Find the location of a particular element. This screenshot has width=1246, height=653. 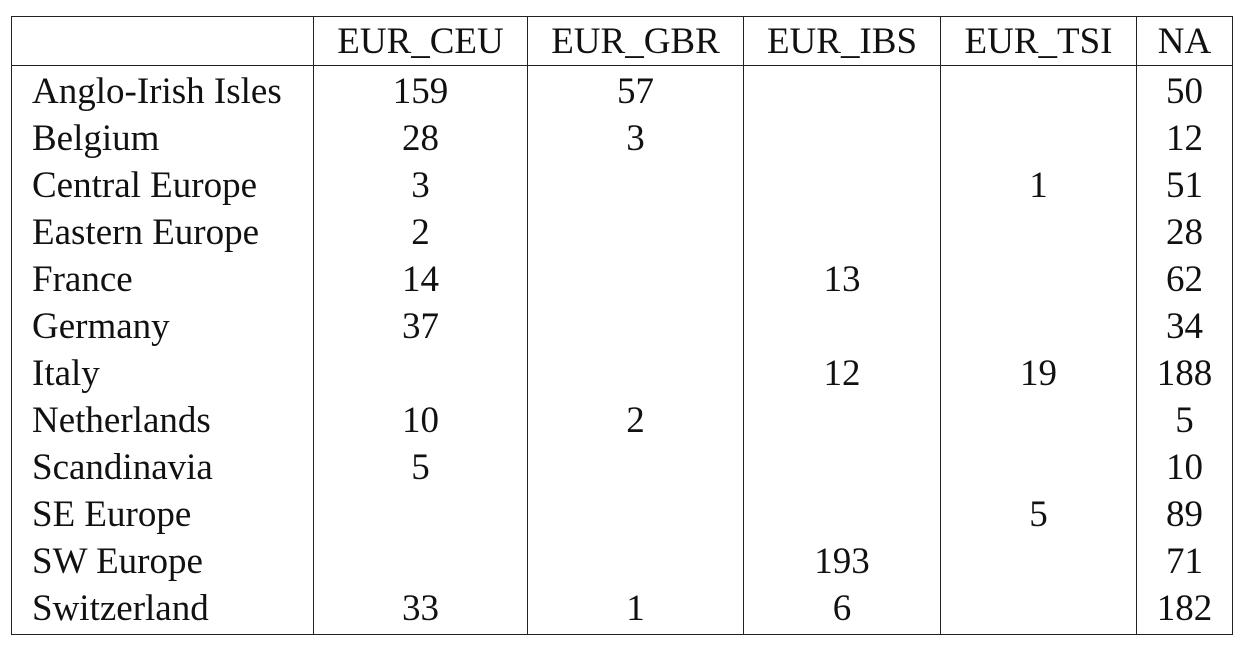

cell-row-label: SW Europe is located at coordinates (162, 561).